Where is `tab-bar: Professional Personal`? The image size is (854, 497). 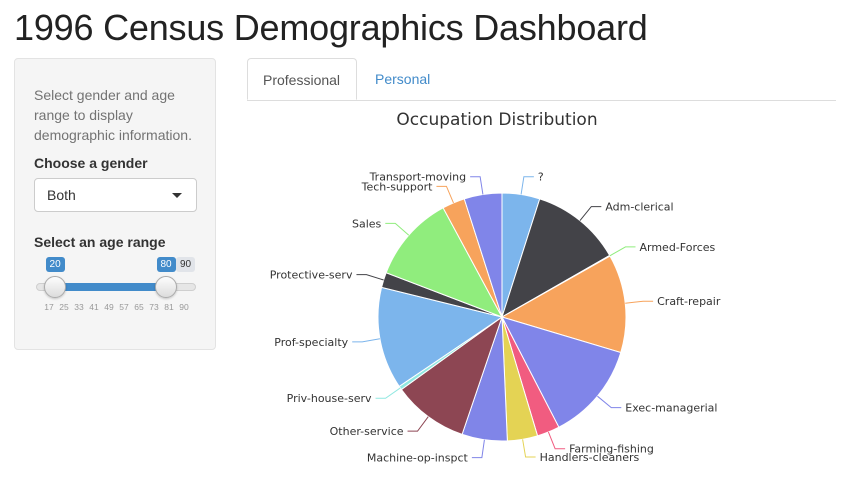
tab-bar: Professional Personal is located at coordinates (541, 79).